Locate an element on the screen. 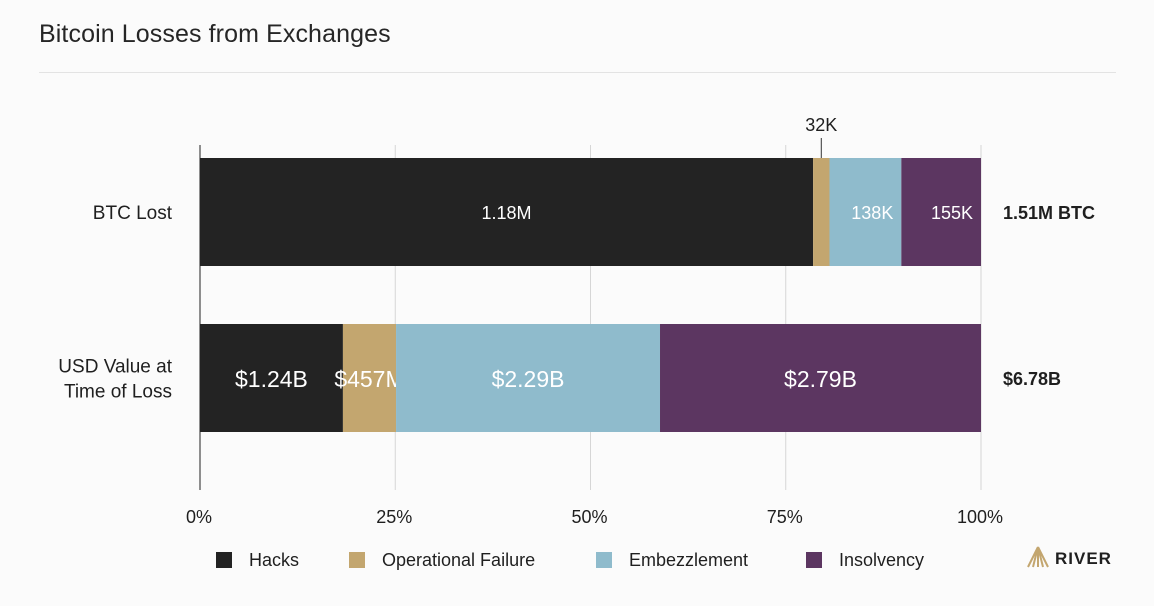 The image size is (1154, 606). brand-logo: RIVER is located at coordinates (1069, 559).